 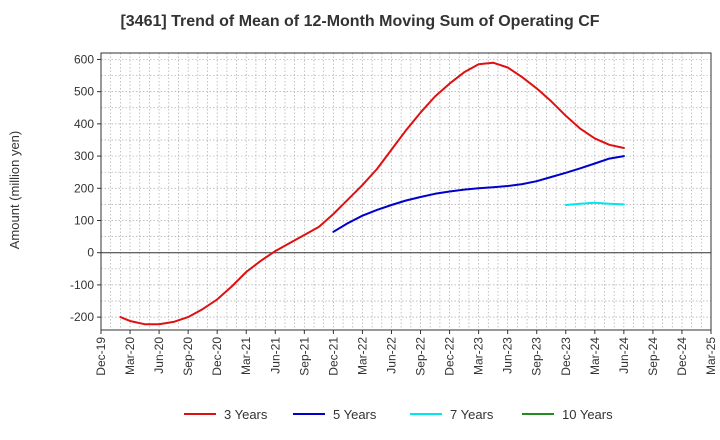 What do you see at coordinates (508, 355) in the screenshot?
I see `x-tick-label: Jun-23` at bounding box center [508, 355].